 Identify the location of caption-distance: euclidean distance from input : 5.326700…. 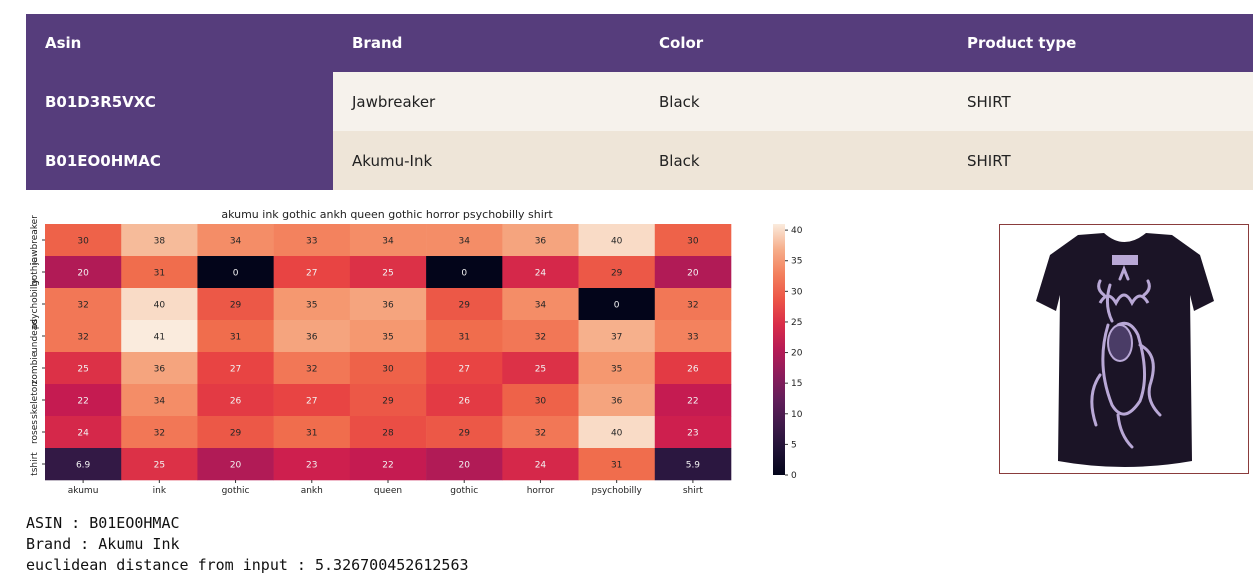
(247, 565).